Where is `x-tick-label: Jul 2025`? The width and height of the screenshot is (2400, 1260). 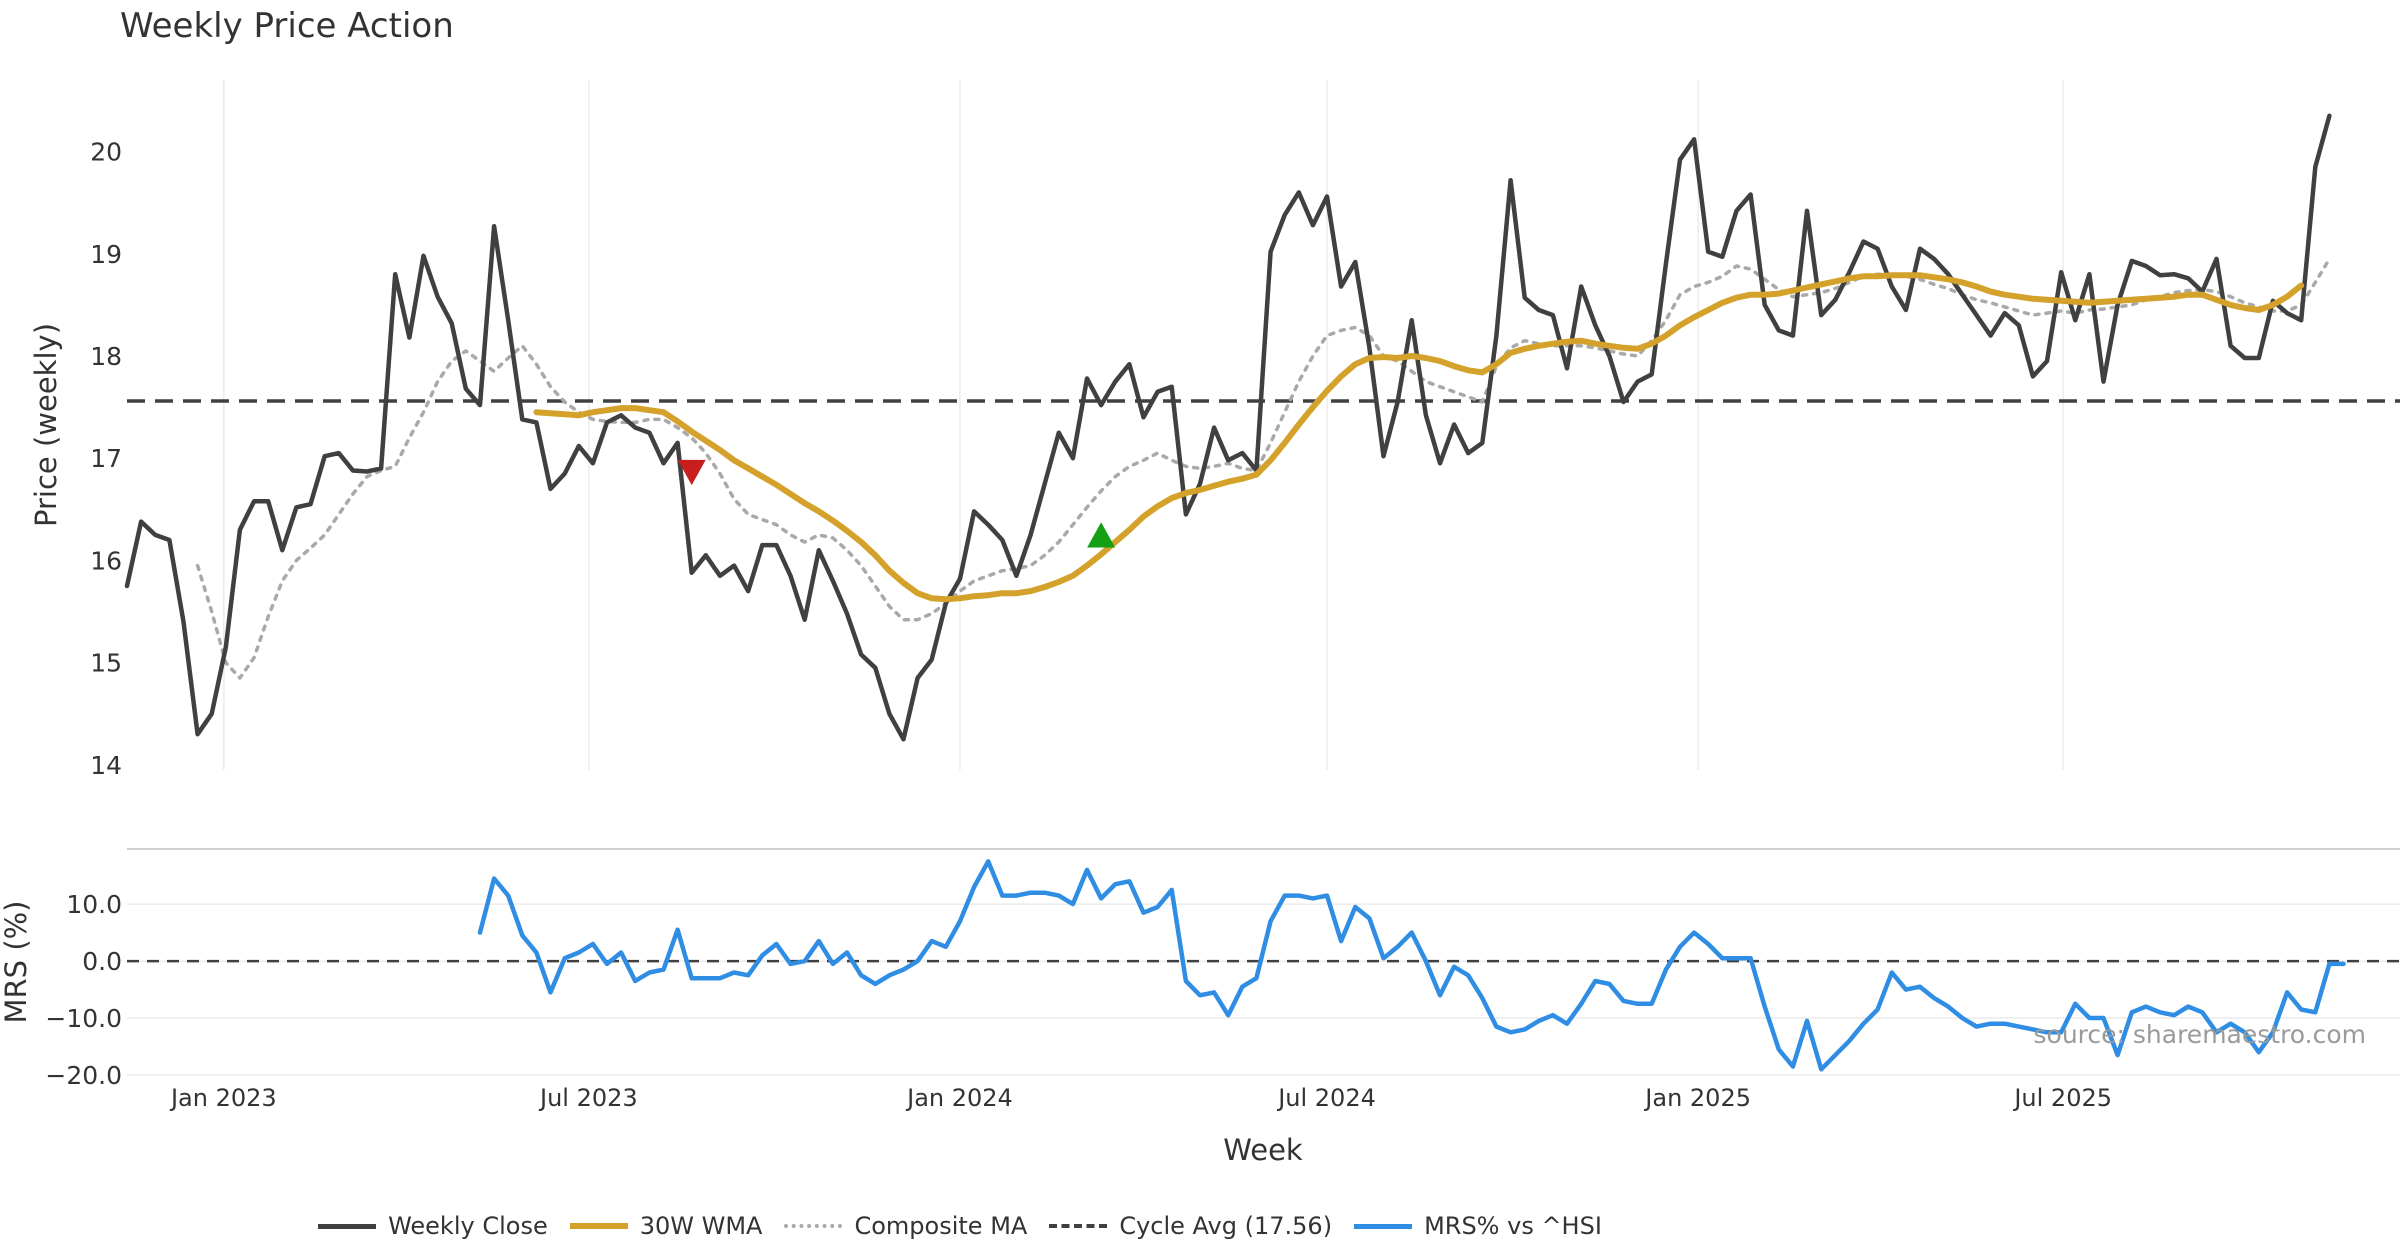 x-tick-label: Jul 2025 is located at coordinates (2062, 1098).